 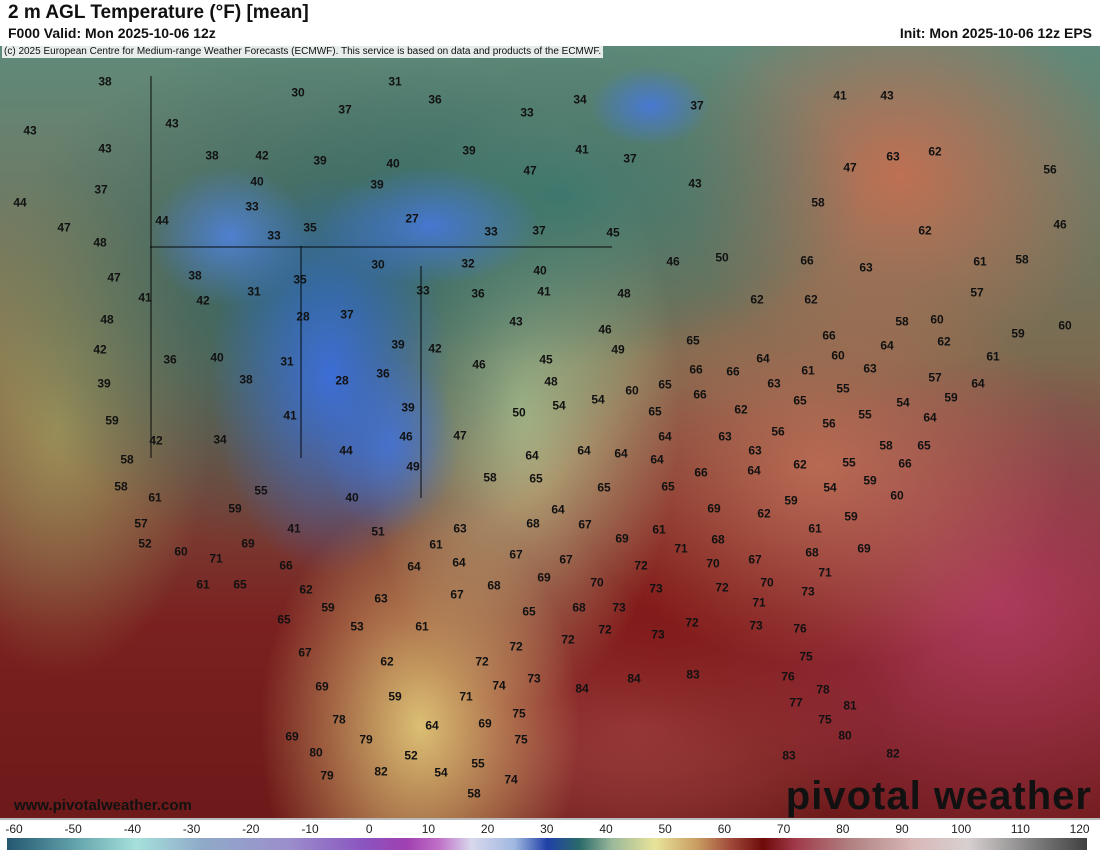 What do you see at coordinates (14, 829) in the screenshot?
I see `colorbar-tick-label: -60` at bounding box center [14, 829].